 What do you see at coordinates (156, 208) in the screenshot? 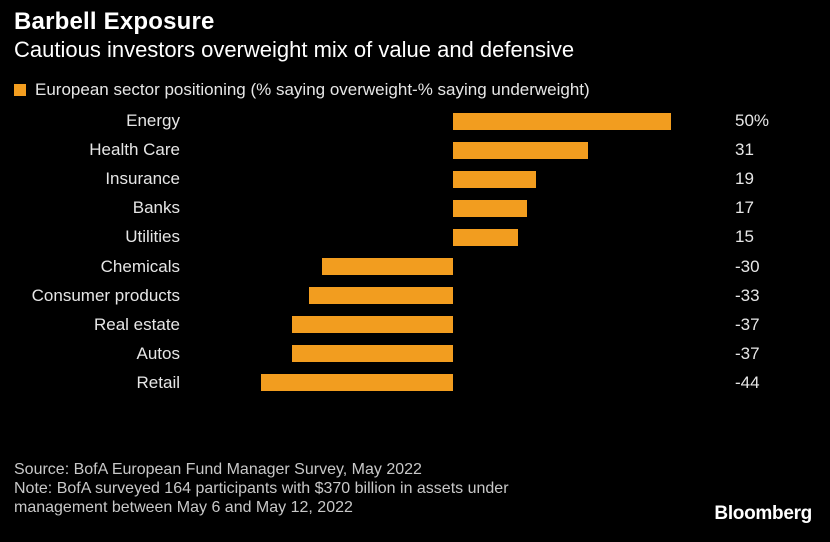
I see `category-label: Banks` at bounding box center [156, 208].